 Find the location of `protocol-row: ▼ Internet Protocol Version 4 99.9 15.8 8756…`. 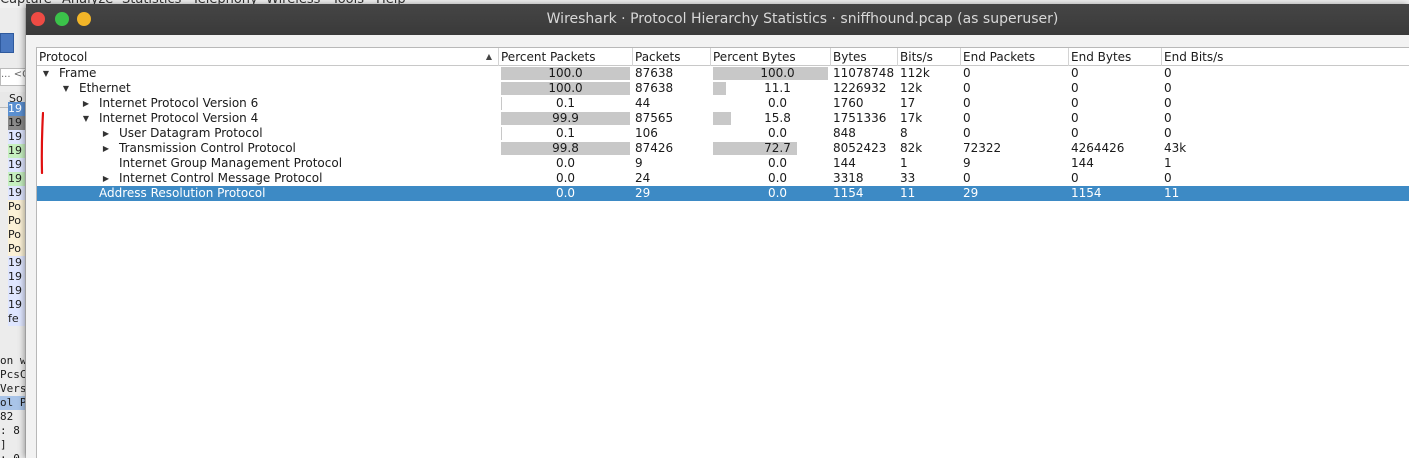

protocol-row: ▼ Internet Protocol Version 4 99.9 15.8 8756… is located at coordinates (723, 118).